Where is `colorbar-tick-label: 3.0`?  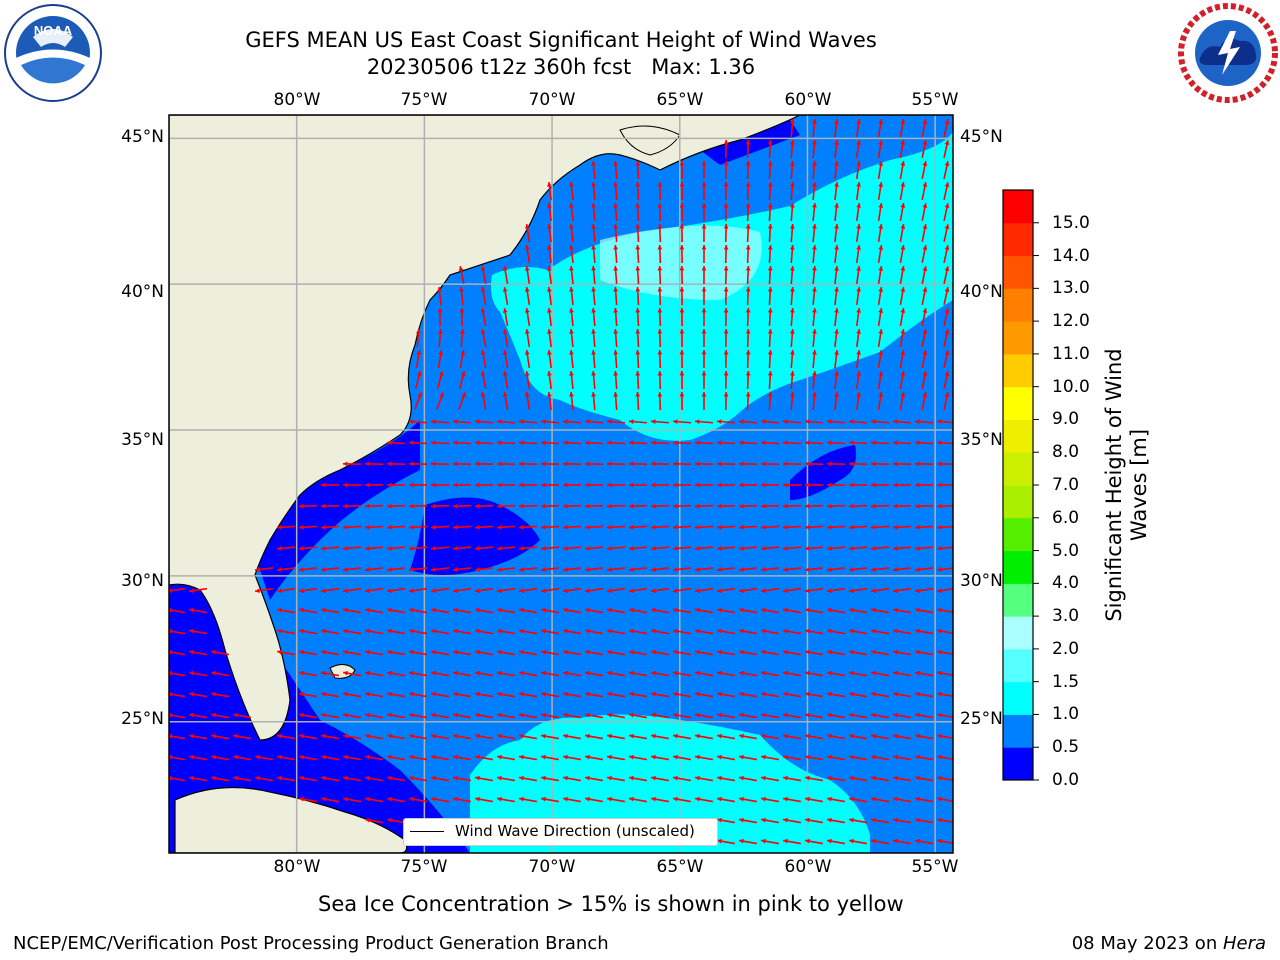 colorbar-tick-label: 3.0 is located at coordinates (1066, 616).